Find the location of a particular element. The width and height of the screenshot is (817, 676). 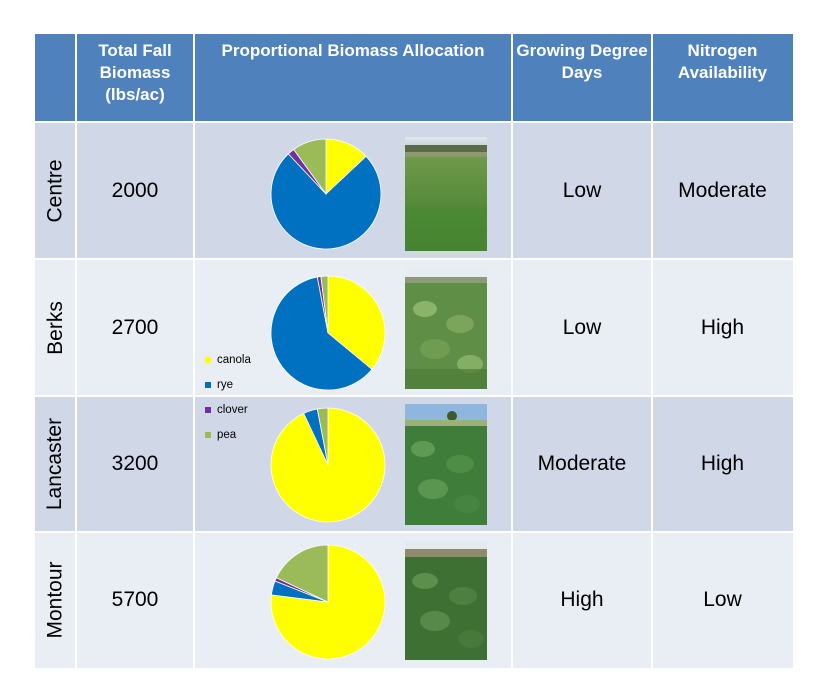

legend-label: pea is located at coordinates (227, 434).